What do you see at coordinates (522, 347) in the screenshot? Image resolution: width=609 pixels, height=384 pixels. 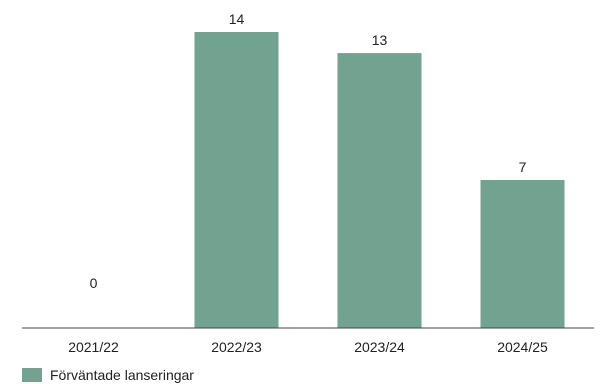 I see `x-tick-label-2024-25: 2024/25` at bounding box center [522, 347].